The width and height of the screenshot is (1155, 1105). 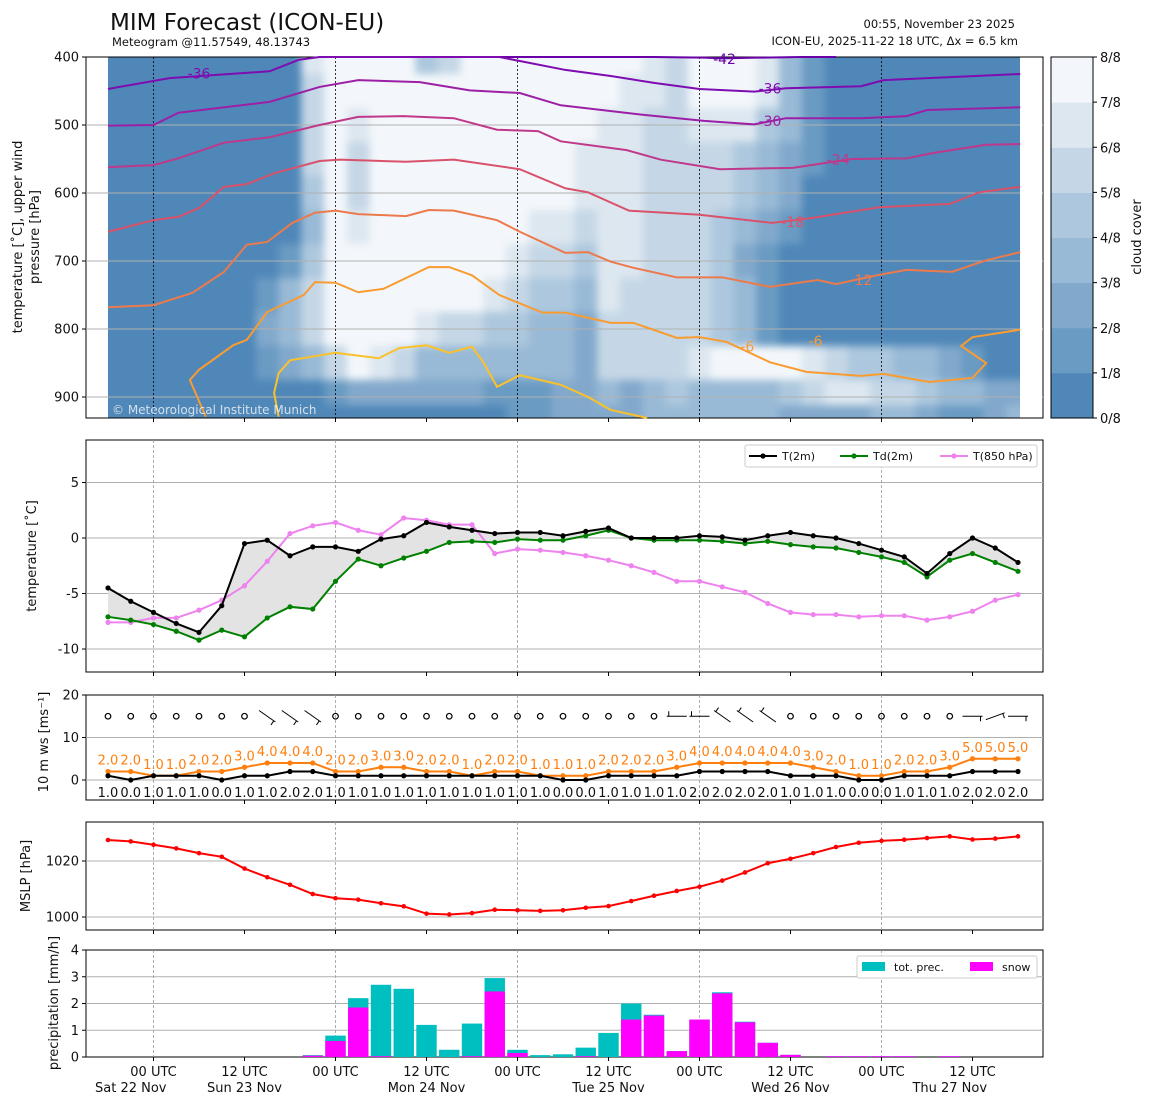 What do you see at coordinates (722, 716) in the screenshot?
I see `wind-barb-icon` at bounding box center [722, 716].